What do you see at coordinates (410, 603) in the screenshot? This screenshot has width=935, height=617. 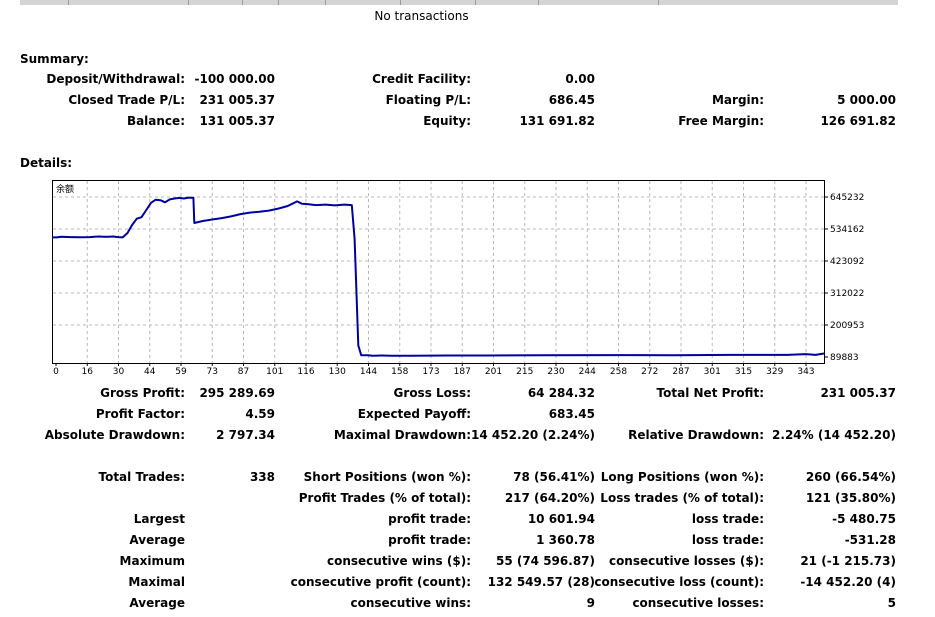 I see `stat-label-b: consecutive wins:` at bounding box center [410, 603].